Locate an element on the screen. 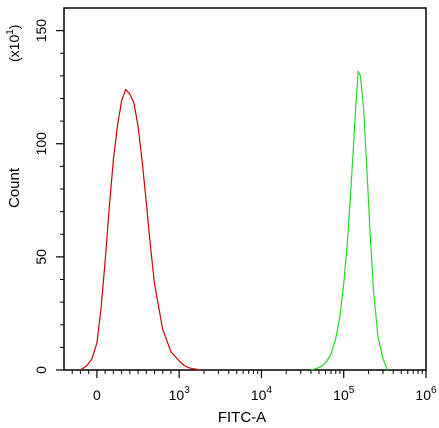  x-tick-label: 10³ is located at coordinates (180, 394).